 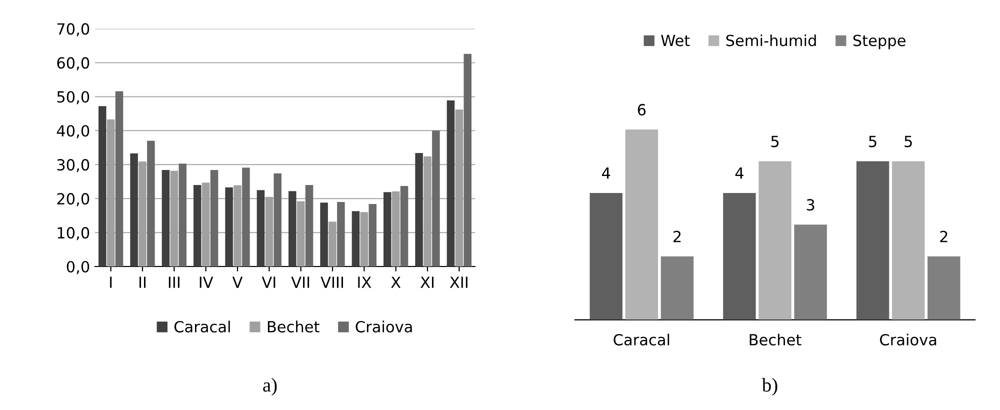 I want to click on x-tick-label: Bechet, so click(x=776, y=340).